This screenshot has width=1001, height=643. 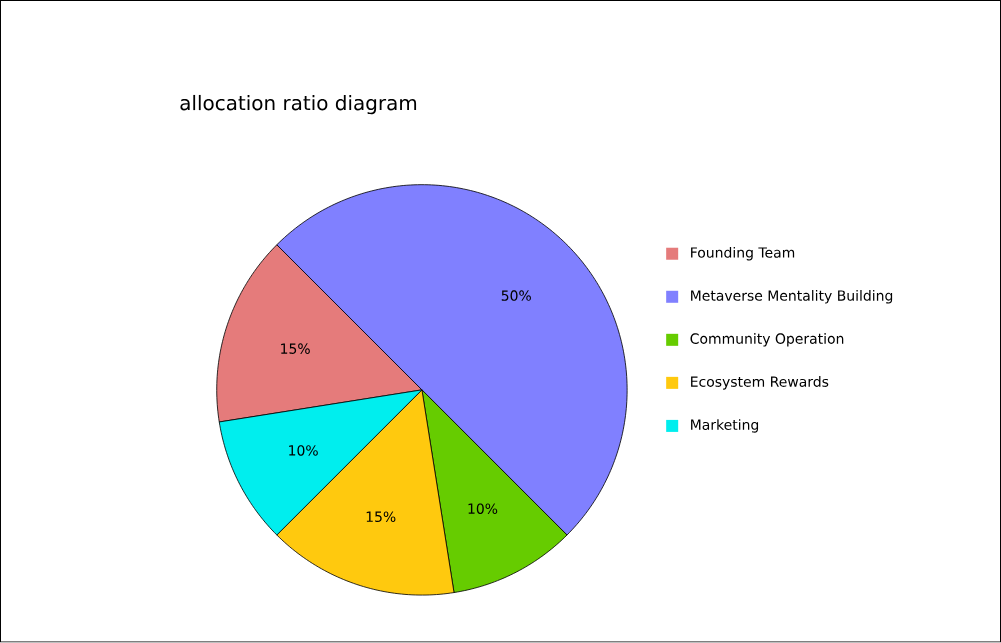 I want to click on legend-label: Community Operation, so click(x=767, y=340).